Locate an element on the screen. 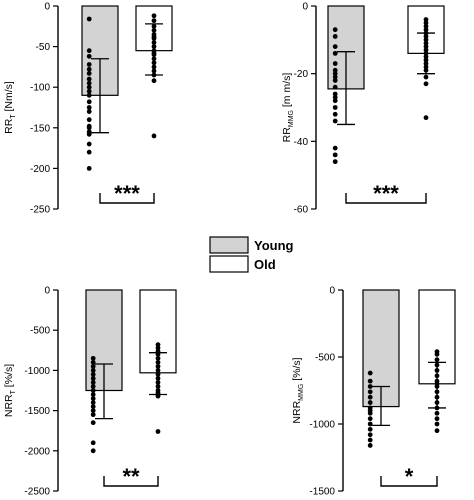  y-tick-label: -1500 is located at coordinates (37, 411).